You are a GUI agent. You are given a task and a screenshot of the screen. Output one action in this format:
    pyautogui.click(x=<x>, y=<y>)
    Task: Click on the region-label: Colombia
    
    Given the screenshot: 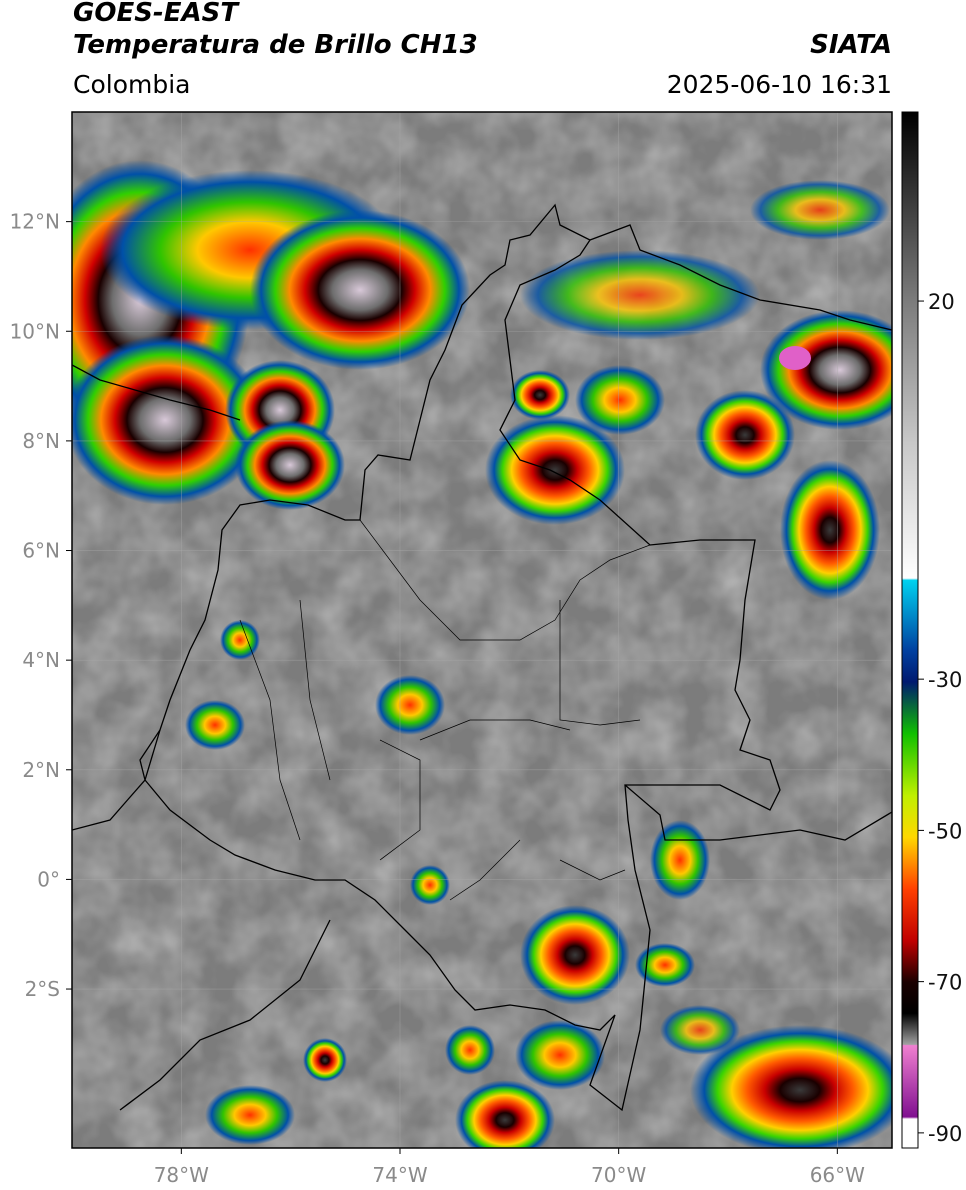 What is the action you would take?
    pyautogui.click(x=132, y=84)
    